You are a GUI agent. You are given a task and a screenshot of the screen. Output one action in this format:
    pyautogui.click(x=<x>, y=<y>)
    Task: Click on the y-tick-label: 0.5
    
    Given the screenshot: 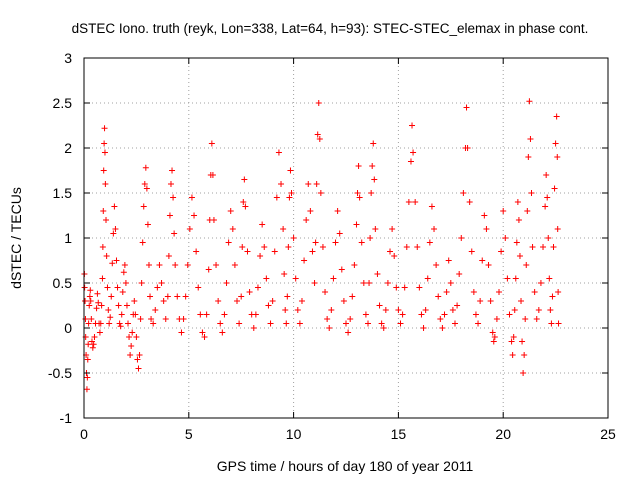 What is the action you would take?
    pyautogui.click(x=63, y=283)
    